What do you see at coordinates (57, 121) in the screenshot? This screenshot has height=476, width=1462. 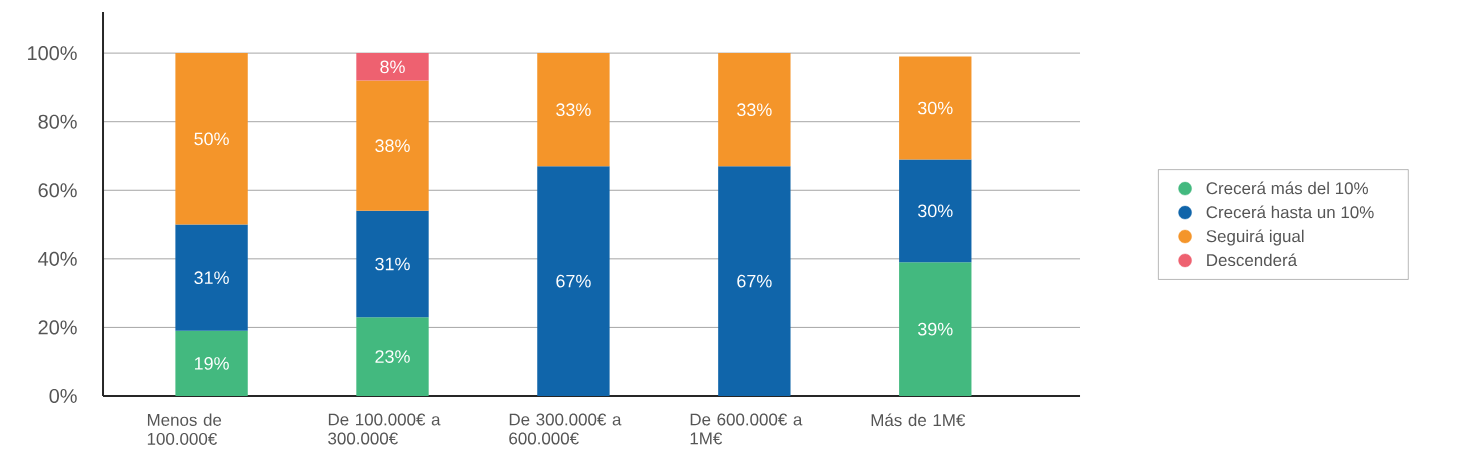 I see `y-tick-label: 80%` at bounding box center [57, 121].